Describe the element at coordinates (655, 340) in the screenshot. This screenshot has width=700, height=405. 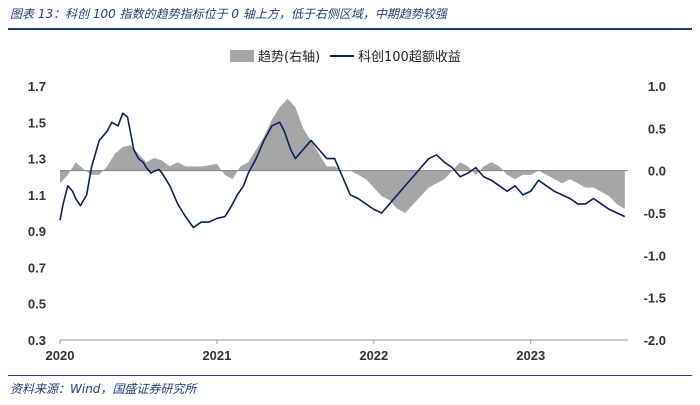
I see `right-tick-label: -2.0` at that location.